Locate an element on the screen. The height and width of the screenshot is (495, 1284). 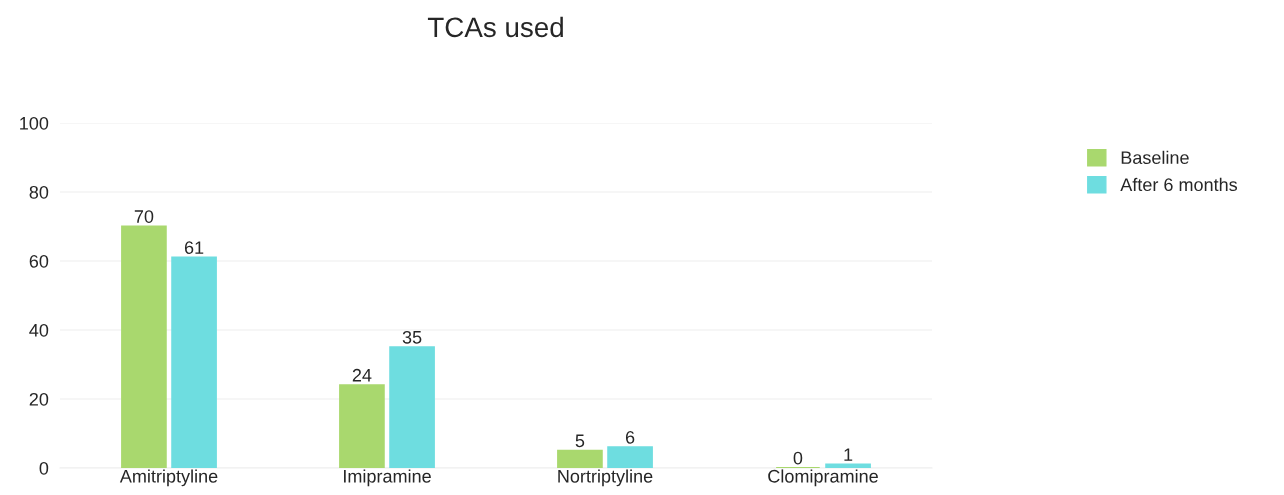
data-label: 1 is located at coordinates (848, 454).